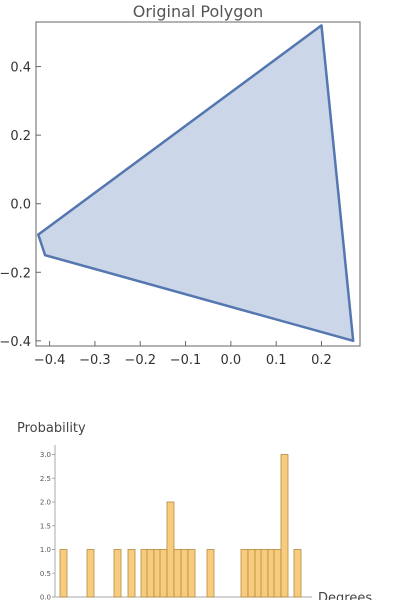  What do you see at coordinates (95, 360) in the screenshot?
I see `polygon-x-tick-label: −0.3` at bounding box center [95, 360].